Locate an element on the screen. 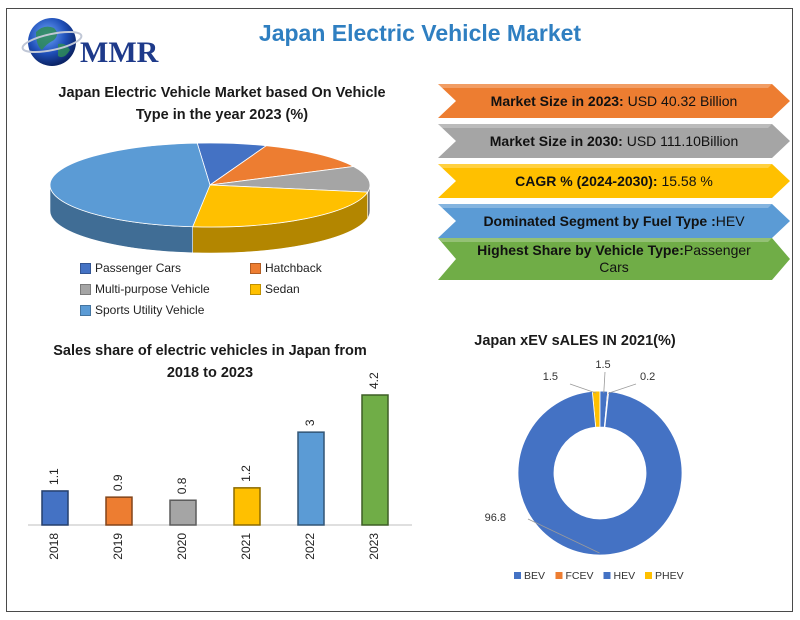  pie-slice-multi-purpose-vehicle is located at coordinates (290, 179).